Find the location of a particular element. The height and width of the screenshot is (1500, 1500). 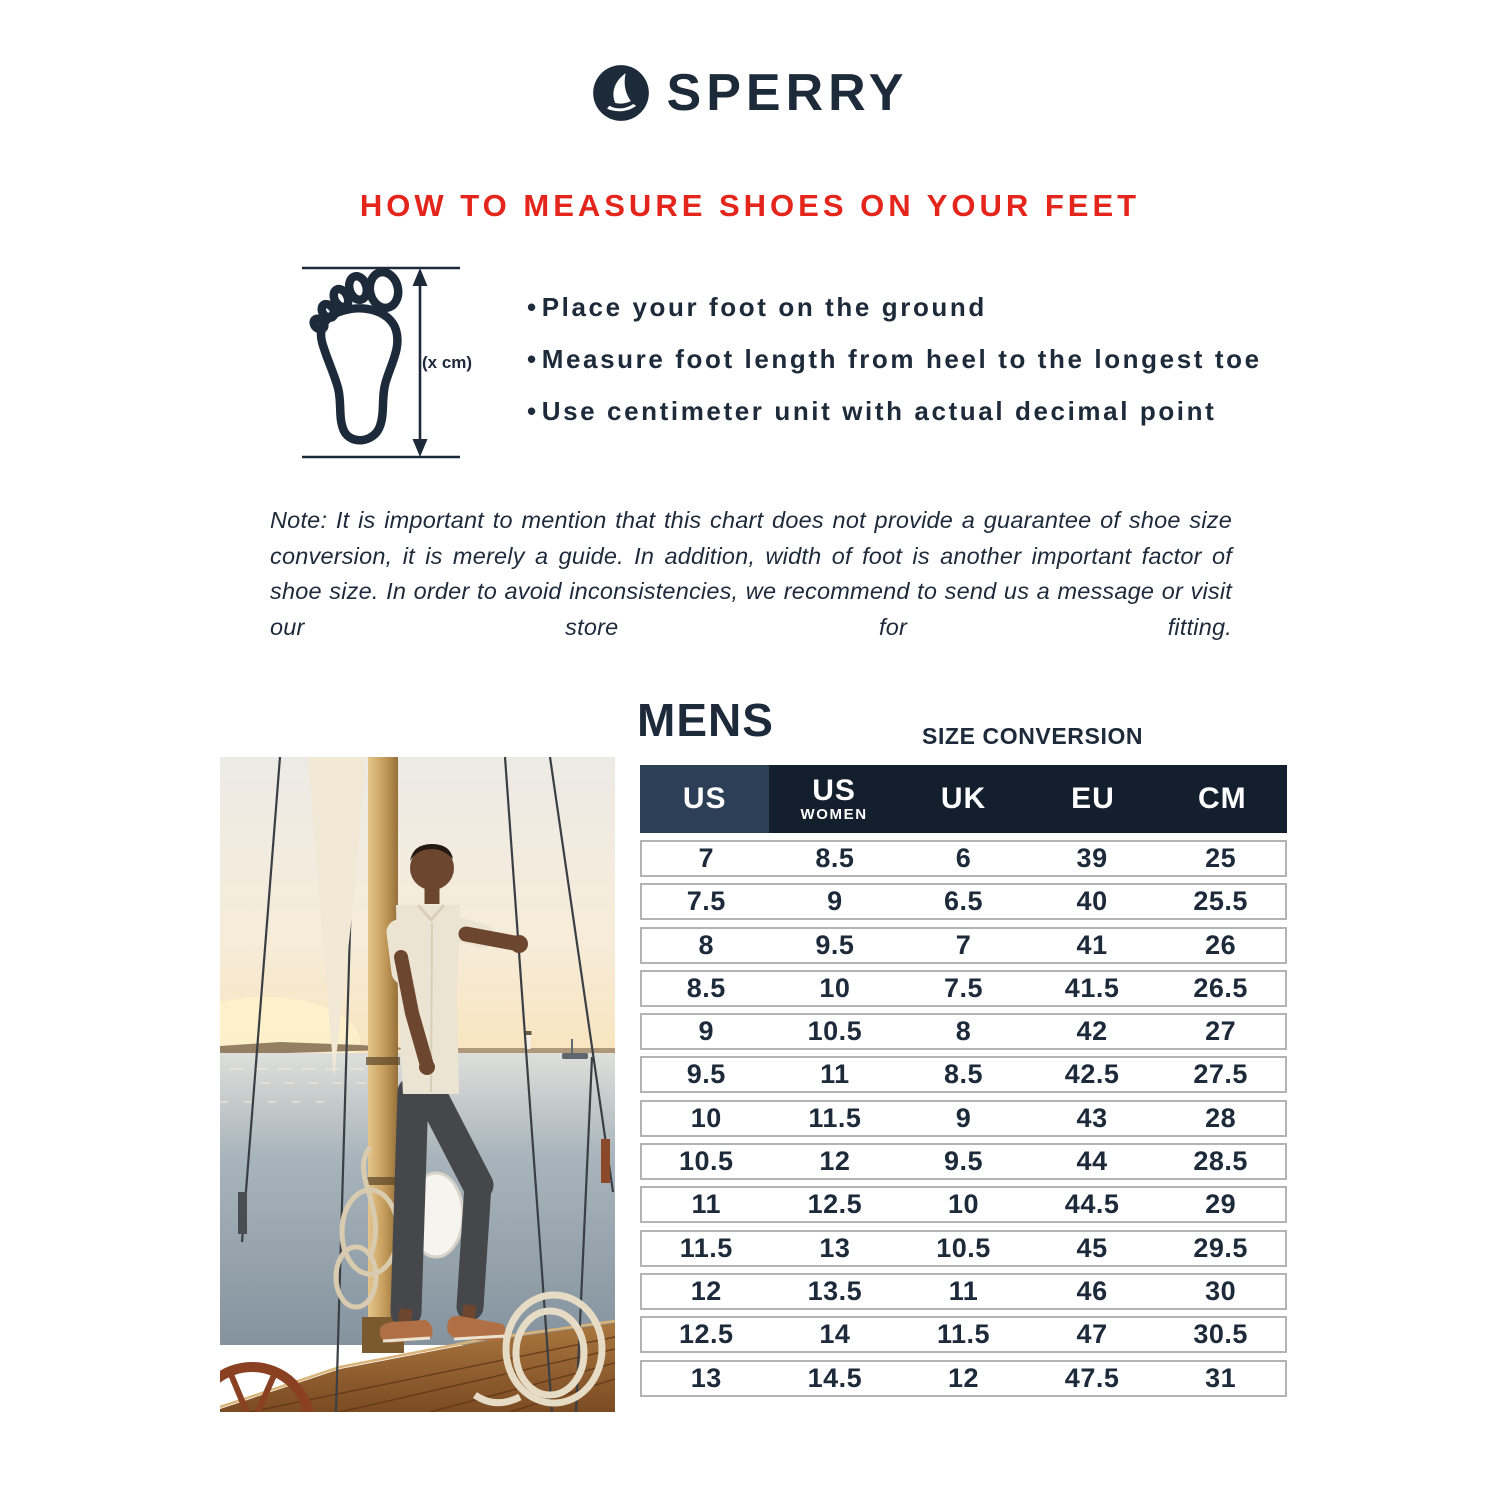

ship-wheel is located at coordinates (267, 1387).